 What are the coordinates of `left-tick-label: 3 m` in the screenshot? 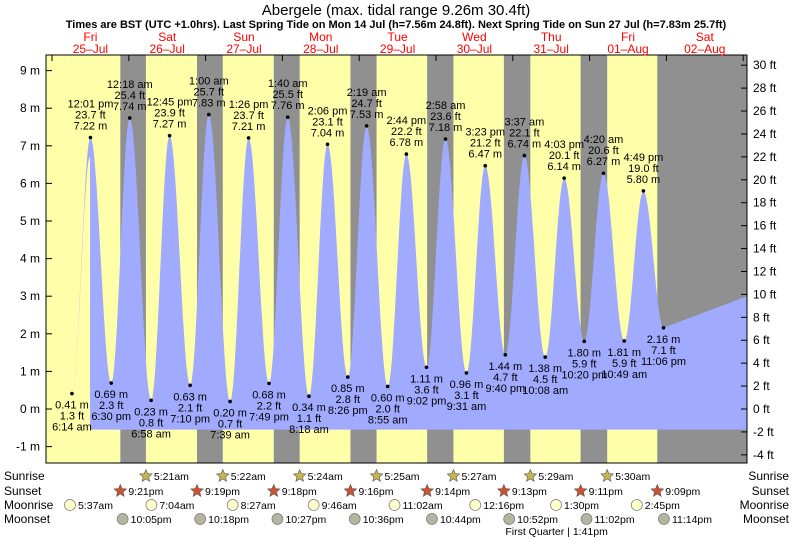 It's located at (30, 296).